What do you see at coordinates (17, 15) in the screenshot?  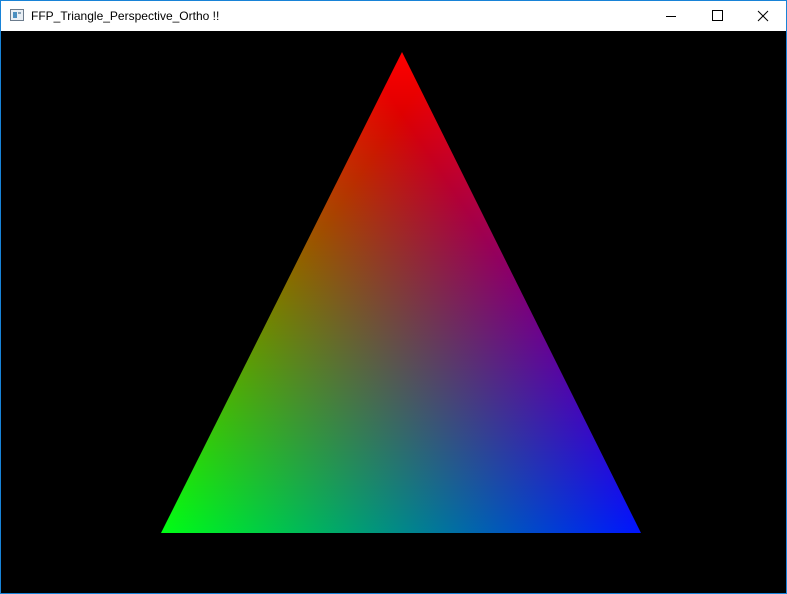 I see `app-window-icon` at bounding box center [17, 15].